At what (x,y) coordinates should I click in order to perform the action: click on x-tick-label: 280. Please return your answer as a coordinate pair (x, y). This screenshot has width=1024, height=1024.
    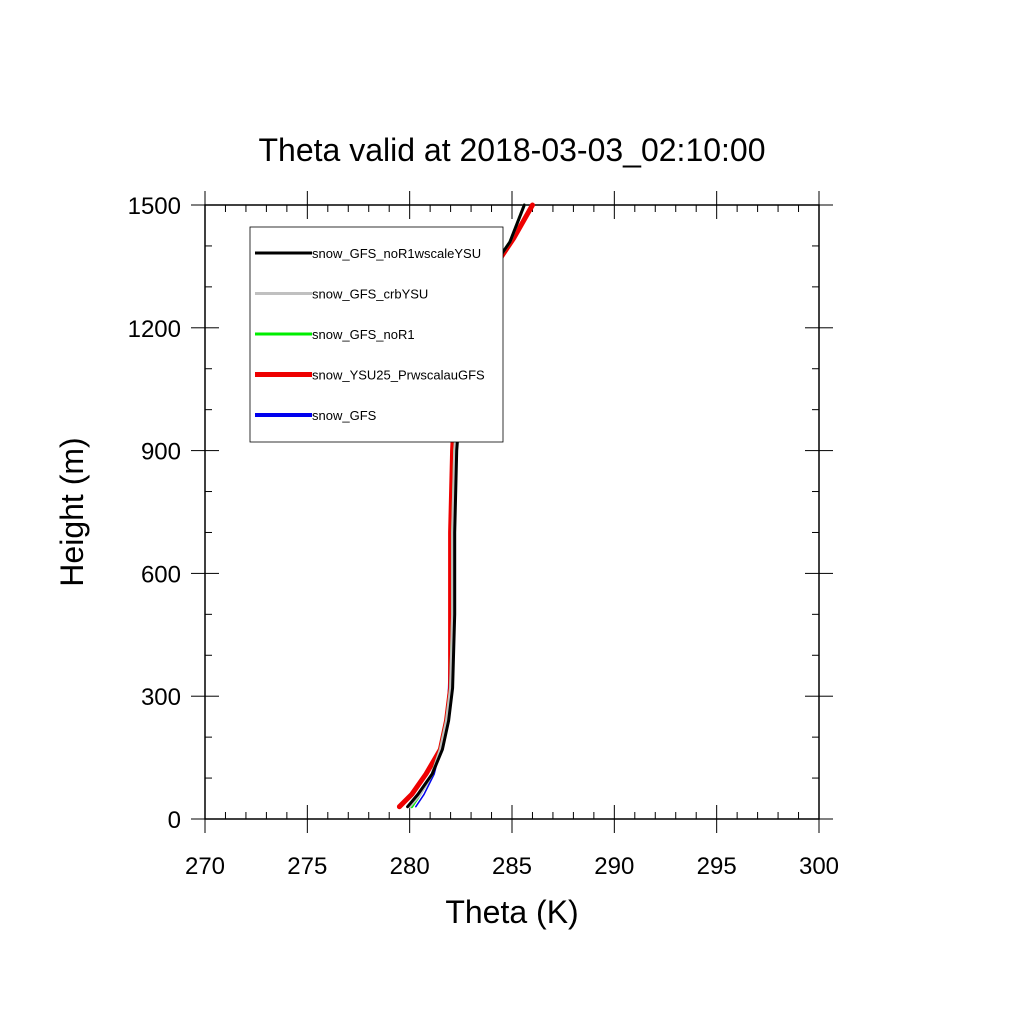
    Looking at the image, I should click on (410, 866).